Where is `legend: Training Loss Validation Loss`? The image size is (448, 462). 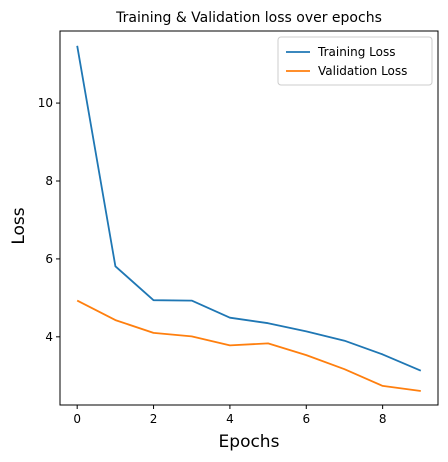
legend: Training Loss Validation Loss is located at coordinates (355, 61).